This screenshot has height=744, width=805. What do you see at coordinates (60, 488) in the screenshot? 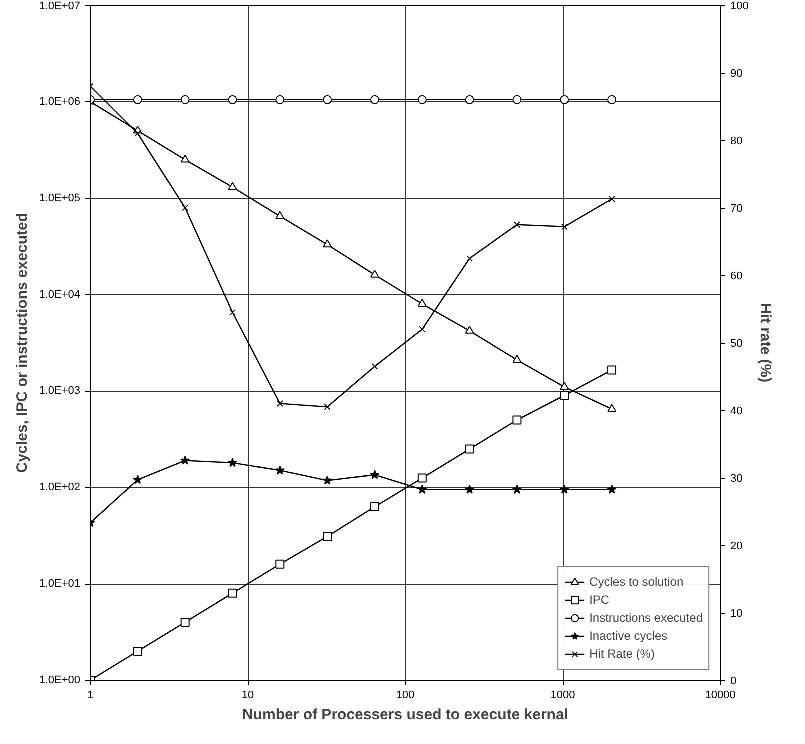
I see `y-tick-label: 1.0E+02` at bounding box center [60, 488].